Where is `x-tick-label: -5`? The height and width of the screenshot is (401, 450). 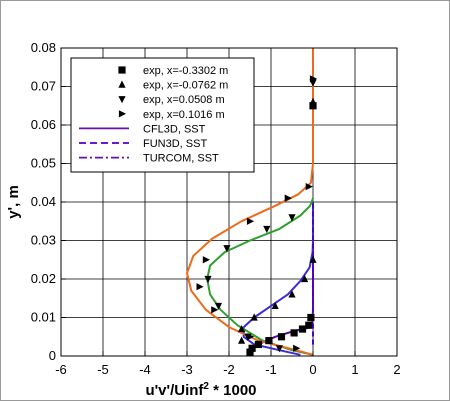
x-tick-label: -5 is located at coordinates (103, 369).